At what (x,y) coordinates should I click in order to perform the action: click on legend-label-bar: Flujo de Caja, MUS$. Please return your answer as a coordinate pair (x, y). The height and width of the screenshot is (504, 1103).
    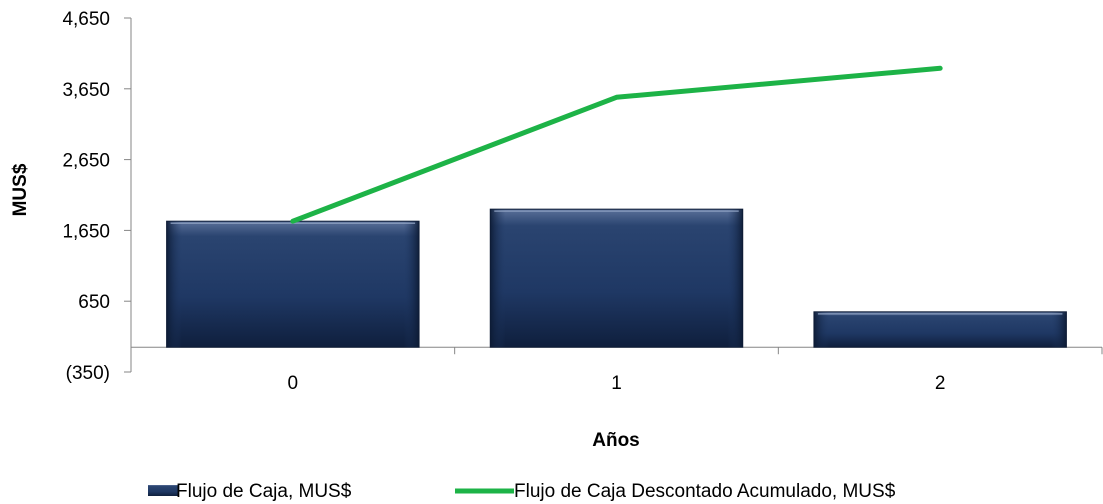
    Looking at the image, I should click on (264, 491).